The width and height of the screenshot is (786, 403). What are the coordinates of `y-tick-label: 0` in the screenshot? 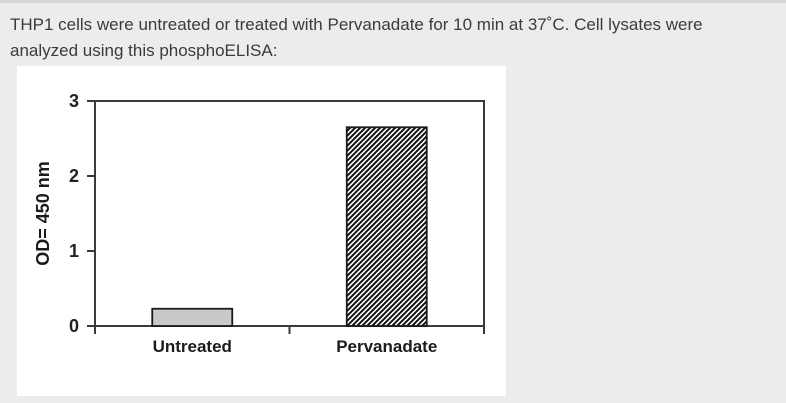 It's located at (74, 326).